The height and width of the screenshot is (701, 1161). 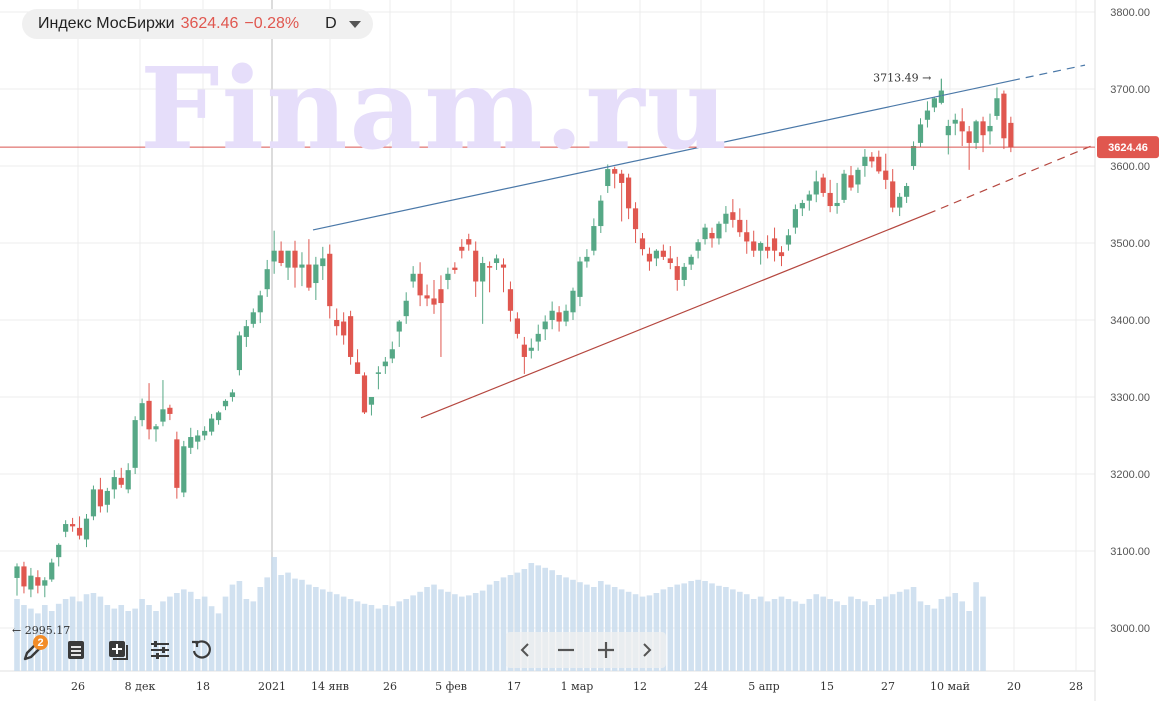 I want to click on volume-bars, so click(x=500, y=614).